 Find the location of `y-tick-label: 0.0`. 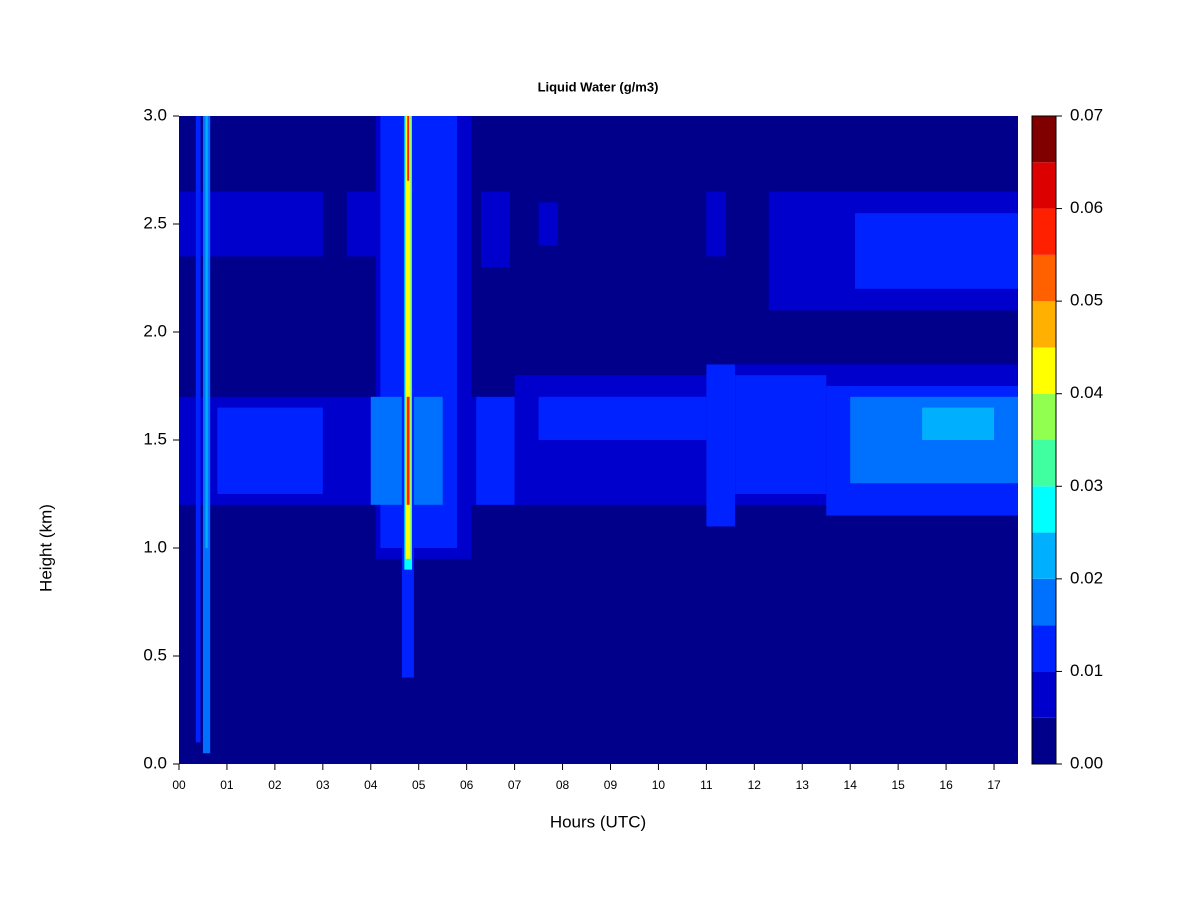

y-tick-label: 0.0 is located at coordinates (155, 762).